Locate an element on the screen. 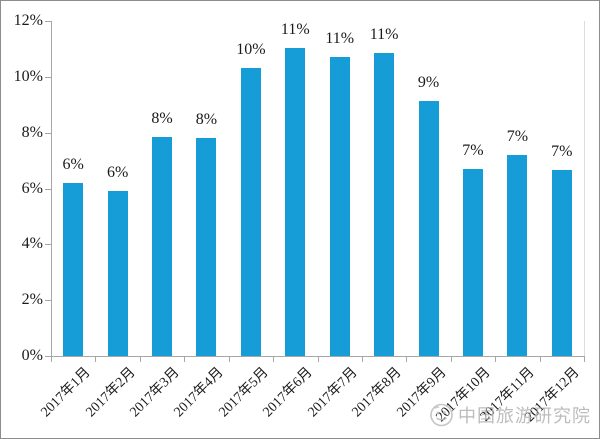 The width and height of the screenshot is (600, 439). watermark: 中国旅游研究院 is located at coordinates (509, 414).